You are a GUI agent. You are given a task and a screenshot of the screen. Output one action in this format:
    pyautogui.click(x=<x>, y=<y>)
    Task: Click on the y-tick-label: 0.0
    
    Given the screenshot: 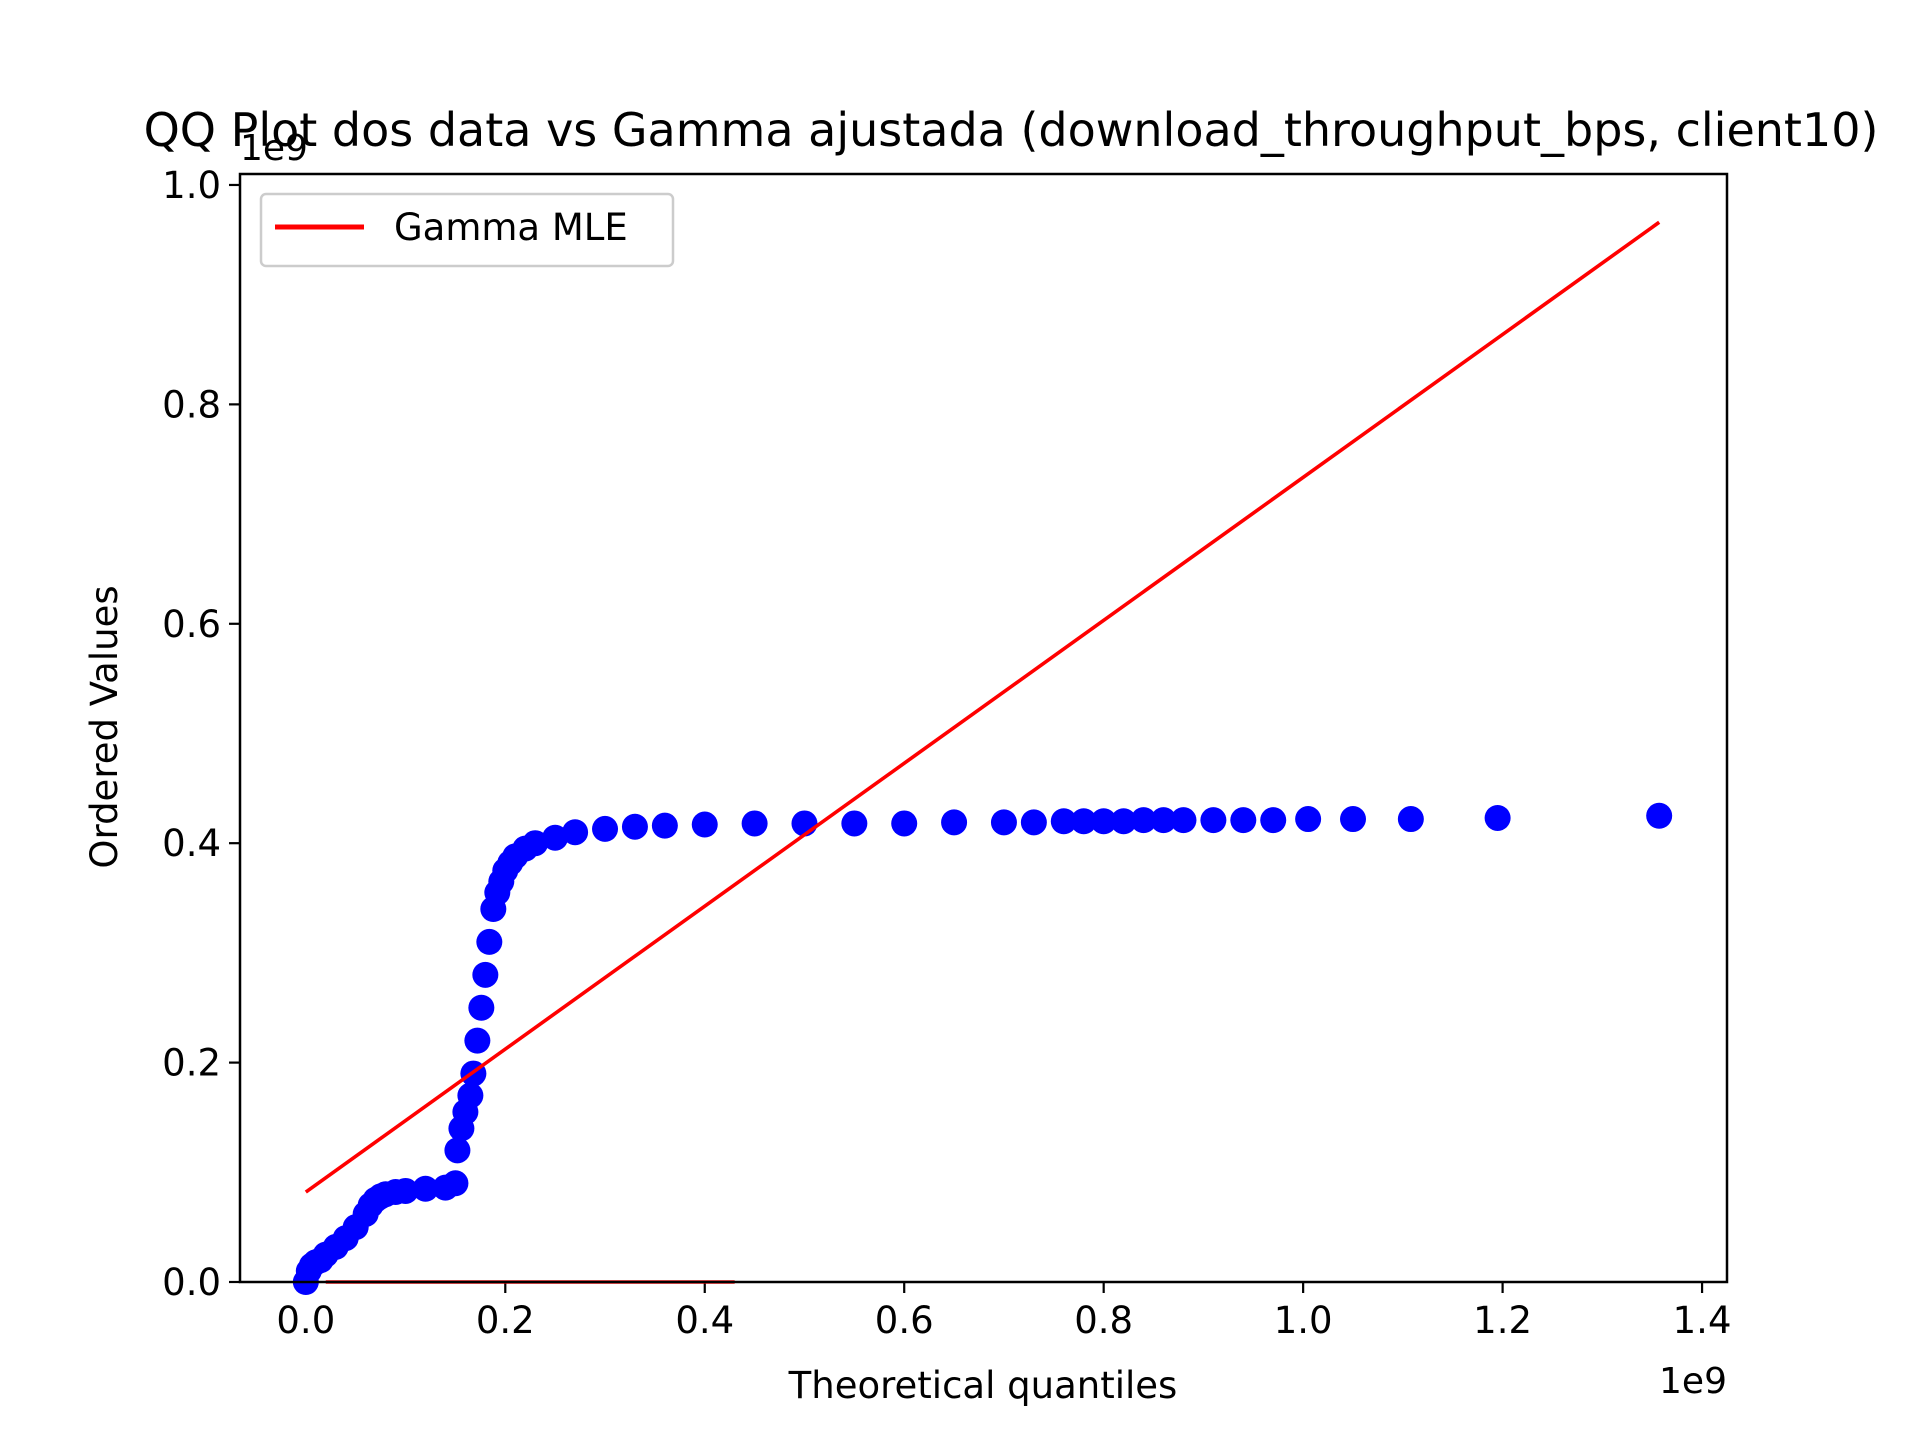 What is the action you would take?
    pyautogui.click(x=191, y=1282)
    